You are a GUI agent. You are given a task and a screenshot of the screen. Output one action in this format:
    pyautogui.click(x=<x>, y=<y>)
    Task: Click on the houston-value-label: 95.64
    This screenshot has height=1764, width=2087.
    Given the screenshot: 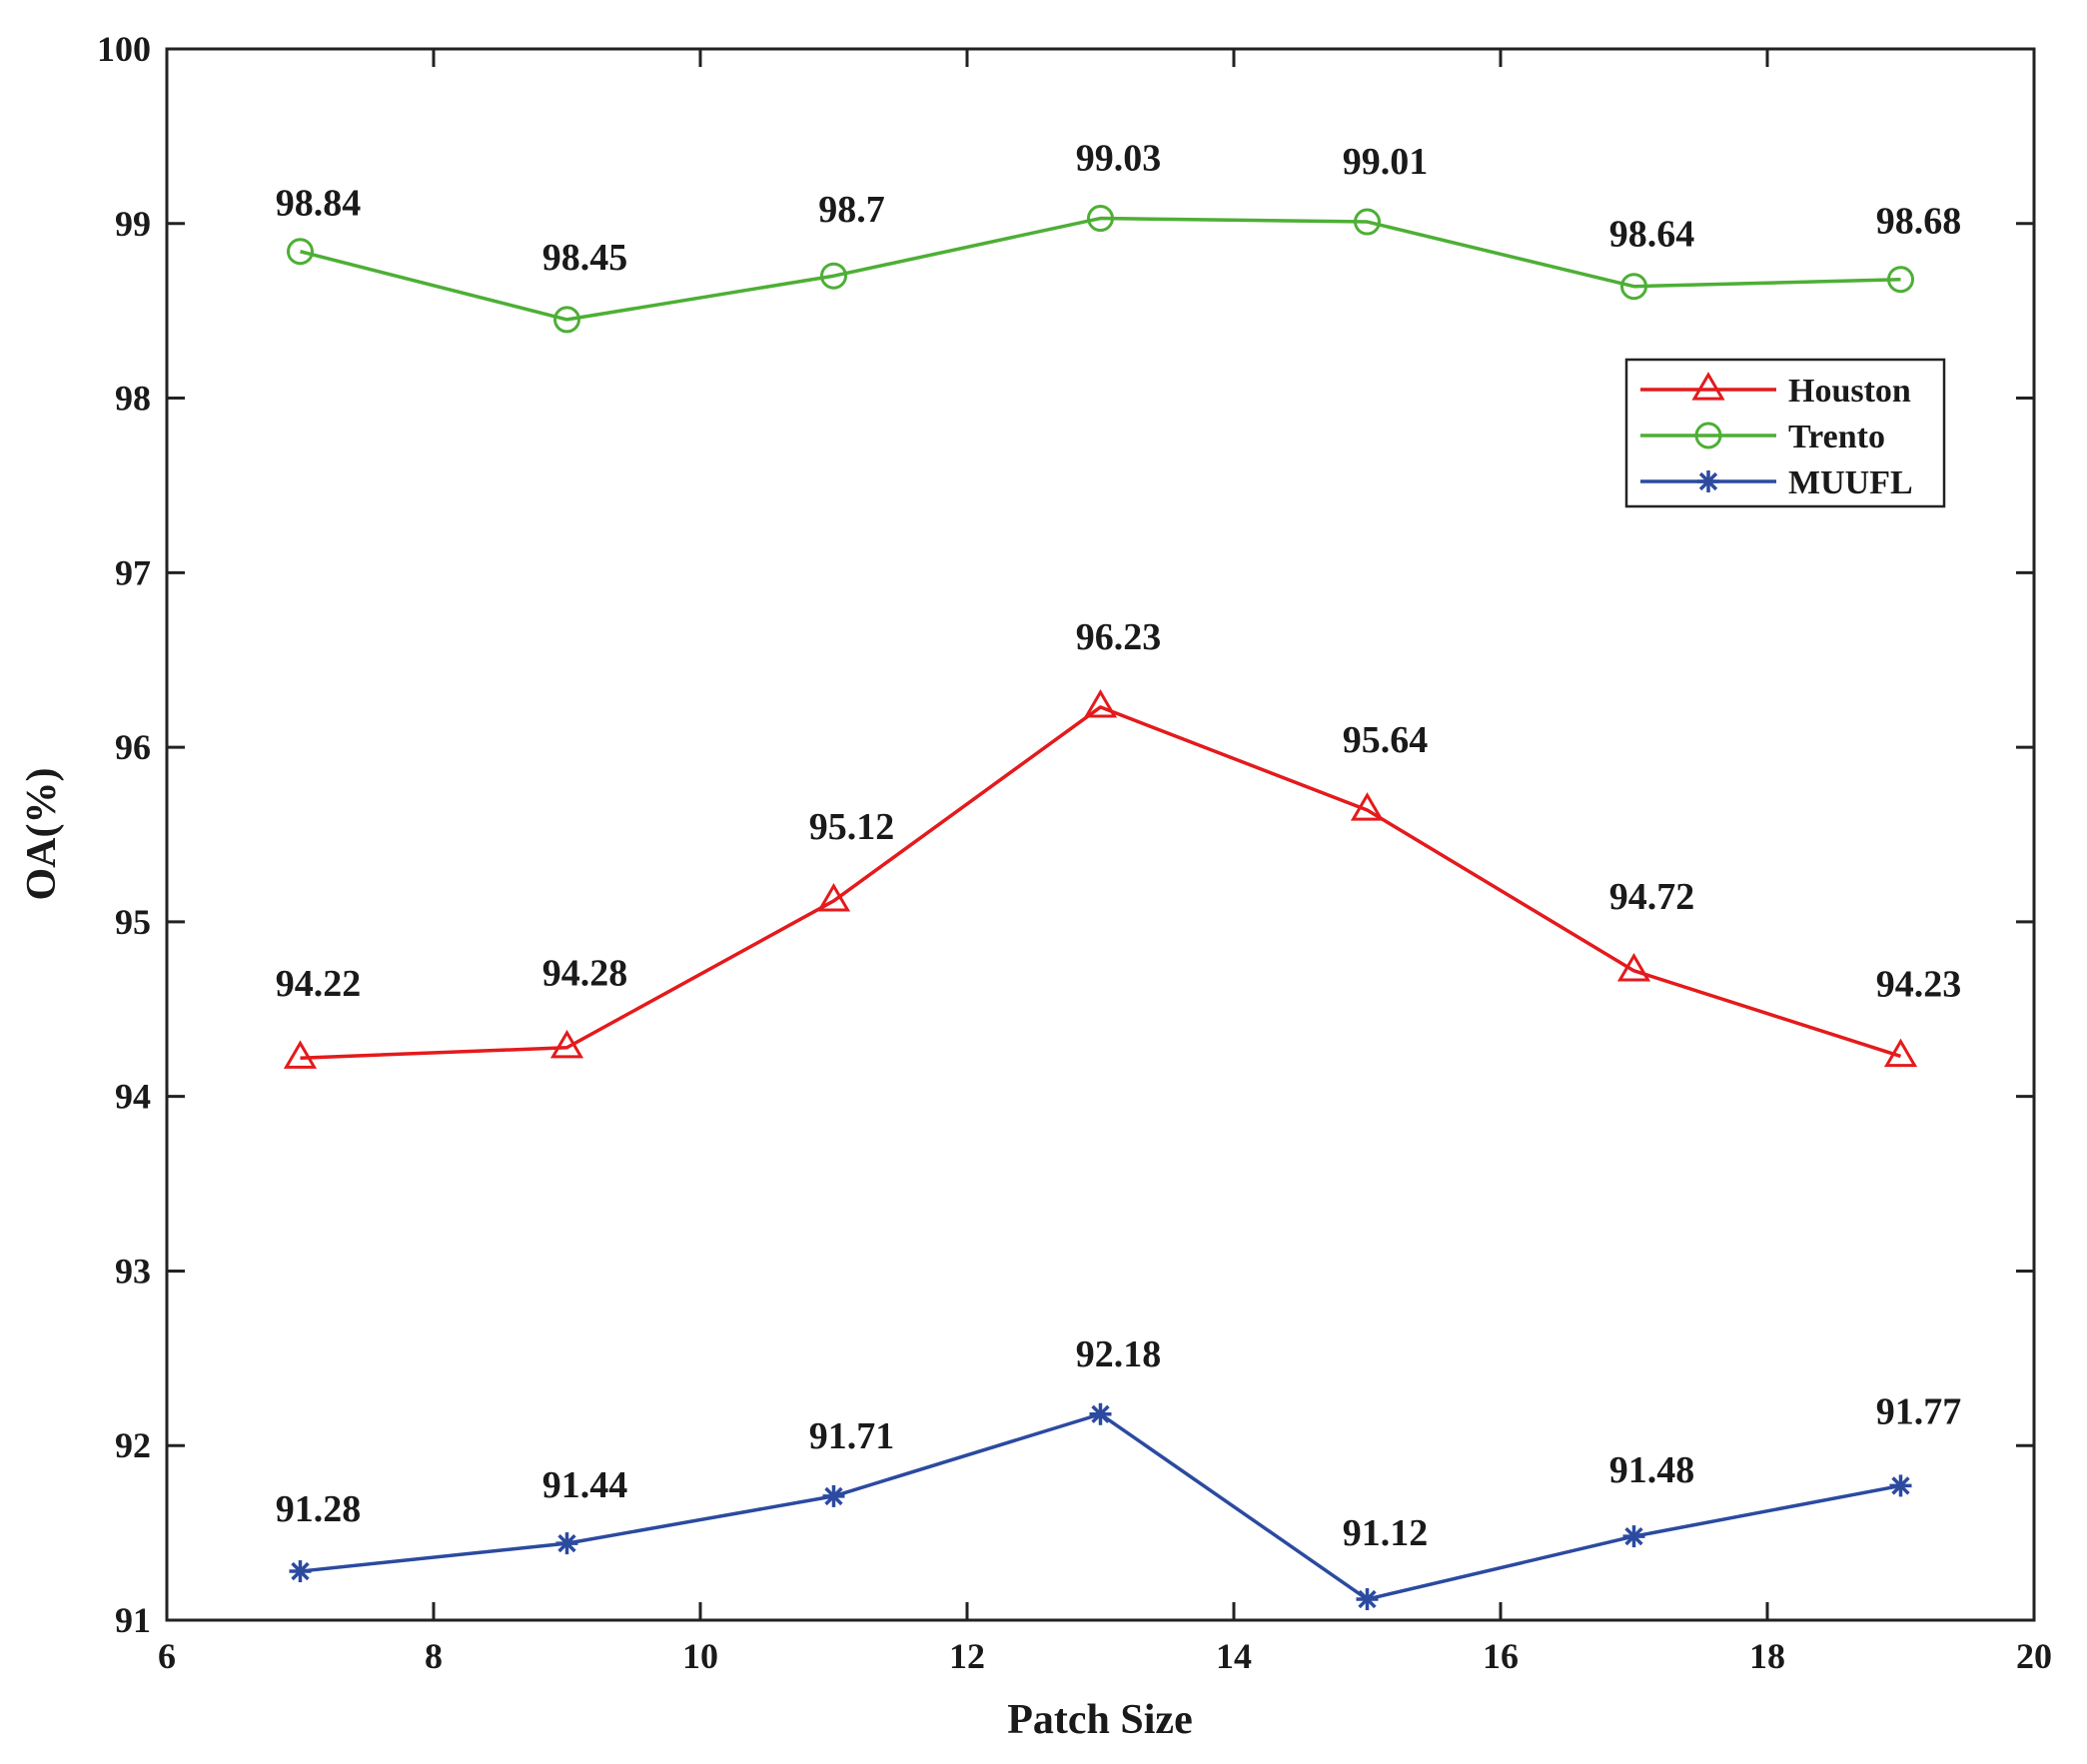 What is the action you would take?
    pyautogui.click(x=1386, y=740)
    